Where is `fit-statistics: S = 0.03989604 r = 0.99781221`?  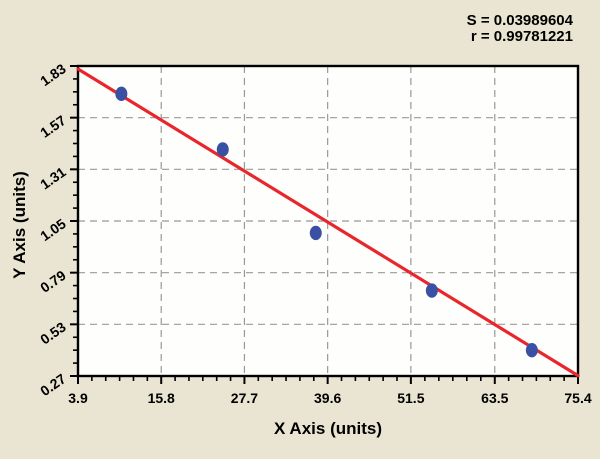
fit-statistics: S = 0.03989604 r = 0.99781221 is located at coordinates (520, 29).